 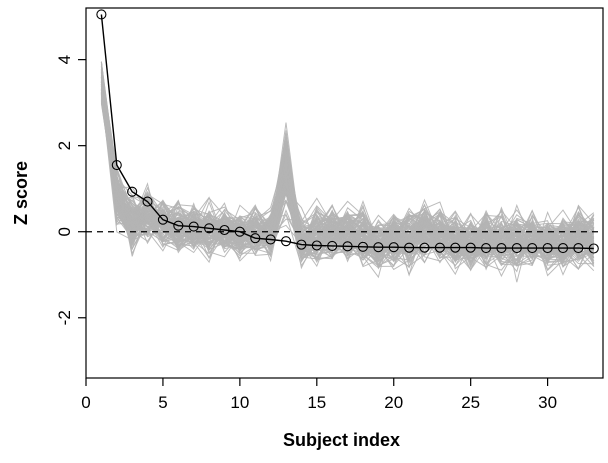 What do you see at coordinates (64, 145) in the screenshot?
I see `y-tick-label: 2` at bounding box center [64, 145].